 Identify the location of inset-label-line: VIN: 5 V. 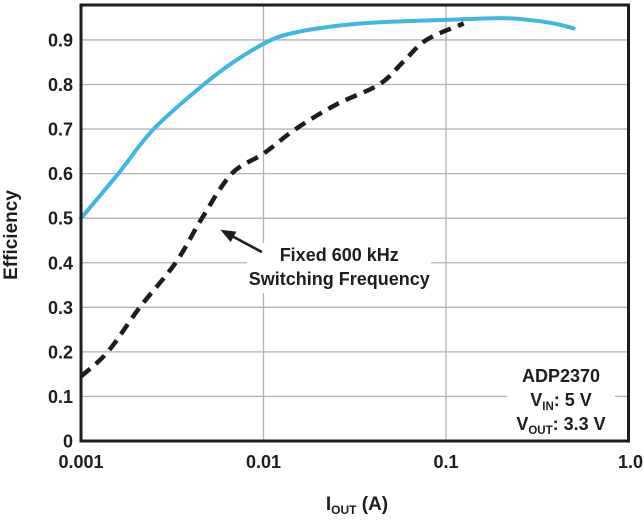
(561, 401).